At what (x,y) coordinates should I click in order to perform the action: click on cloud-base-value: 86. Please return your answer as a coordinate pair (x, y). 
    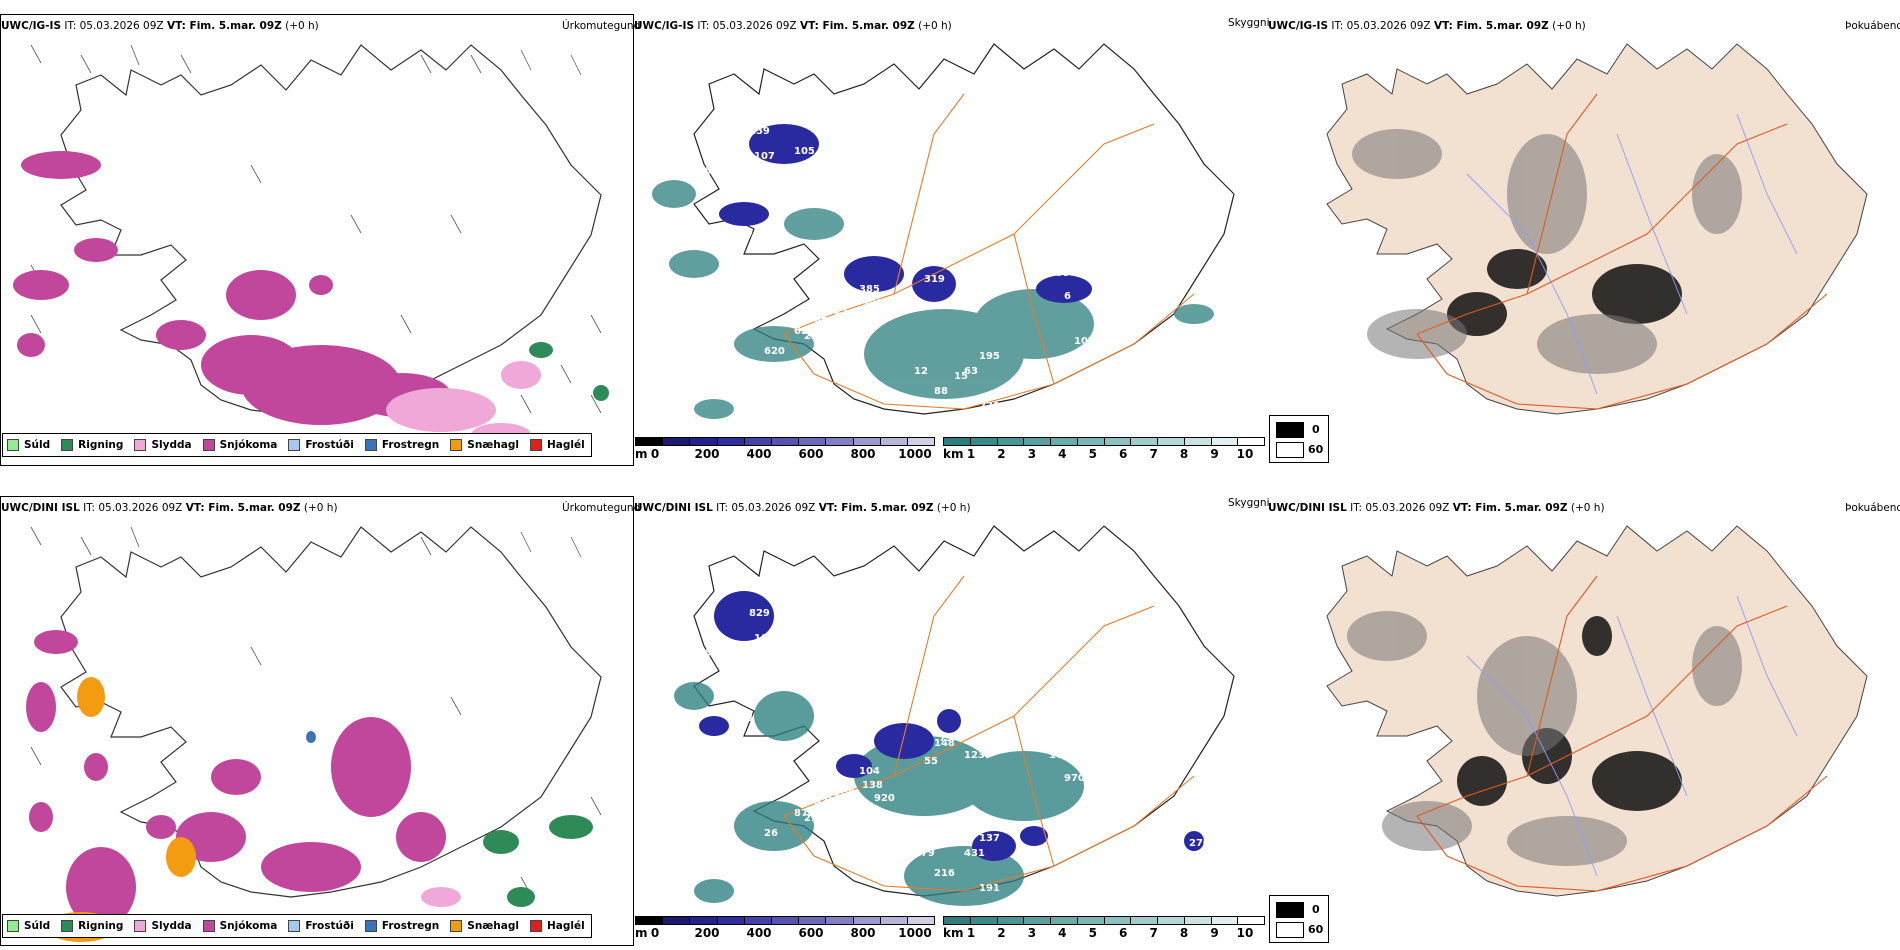
    Looking at the image, I should click on (821, 319).